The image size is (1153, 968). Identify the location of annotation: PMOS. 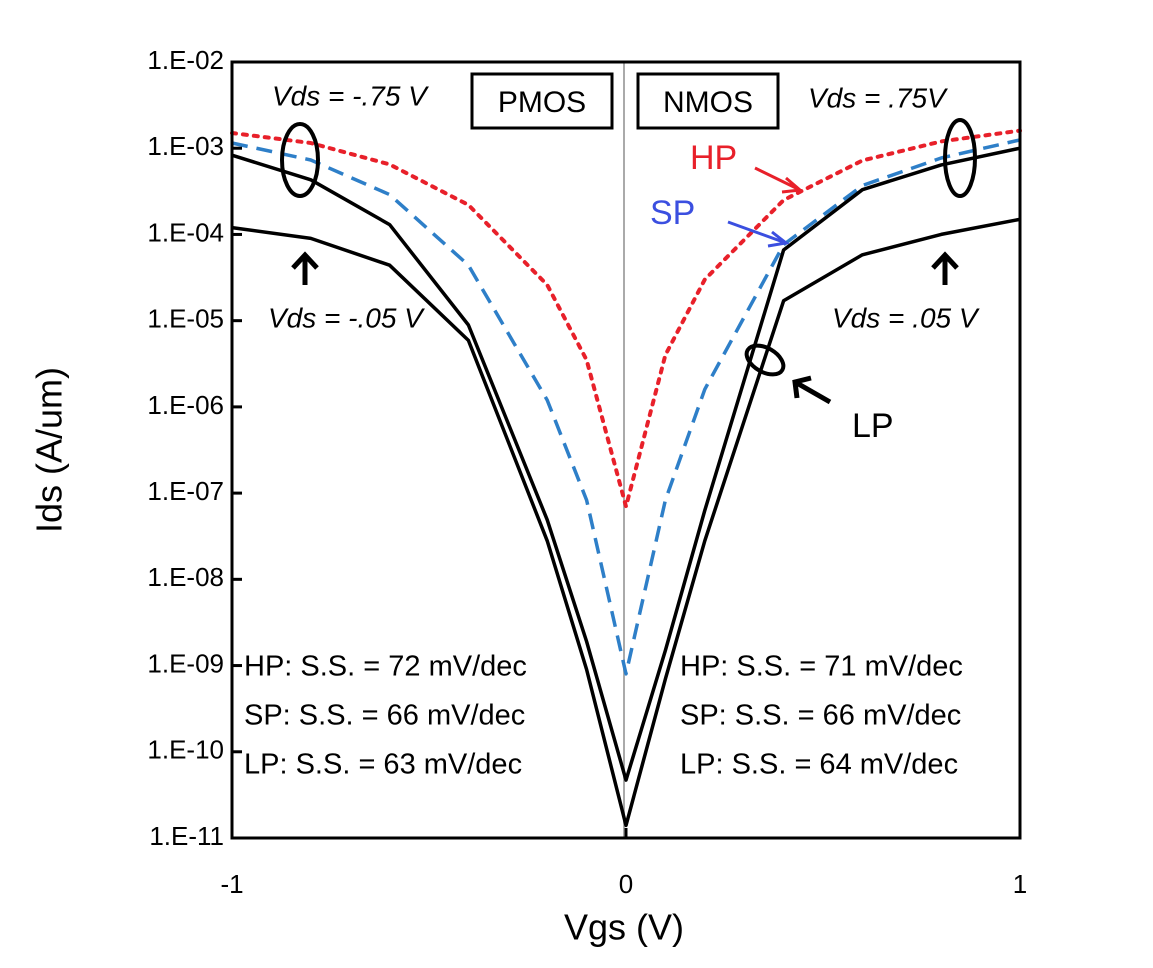
(542, 102).